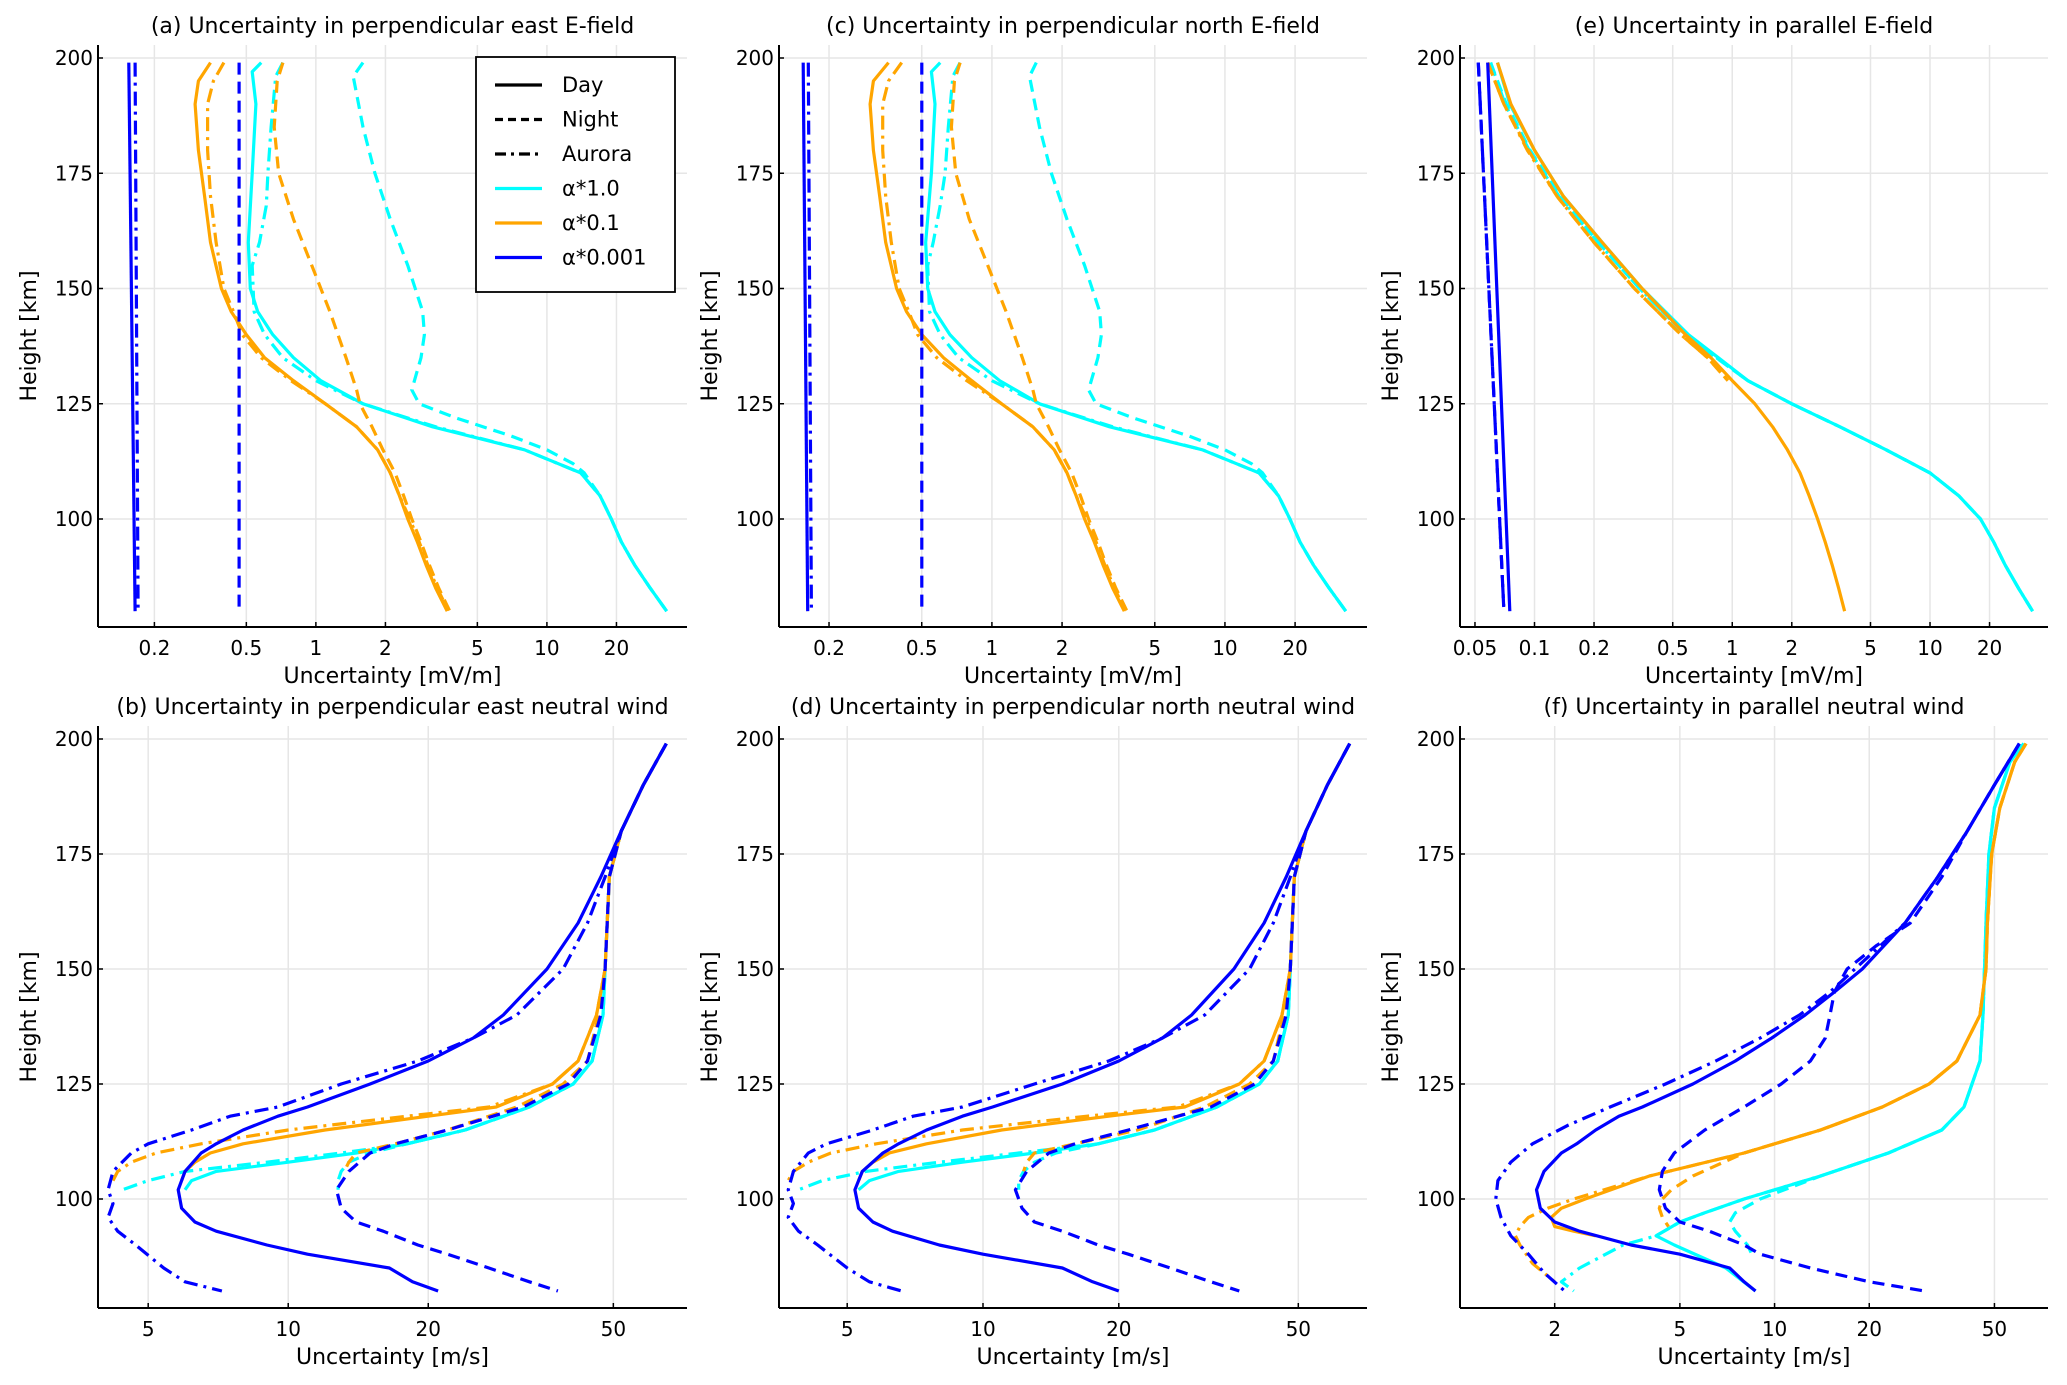 Image resolution: width=2067 pixels, height=1385 pixels. Describe the element at coordinates (582, 85) in the screenshot. I see `legend-label: Day` at that location.